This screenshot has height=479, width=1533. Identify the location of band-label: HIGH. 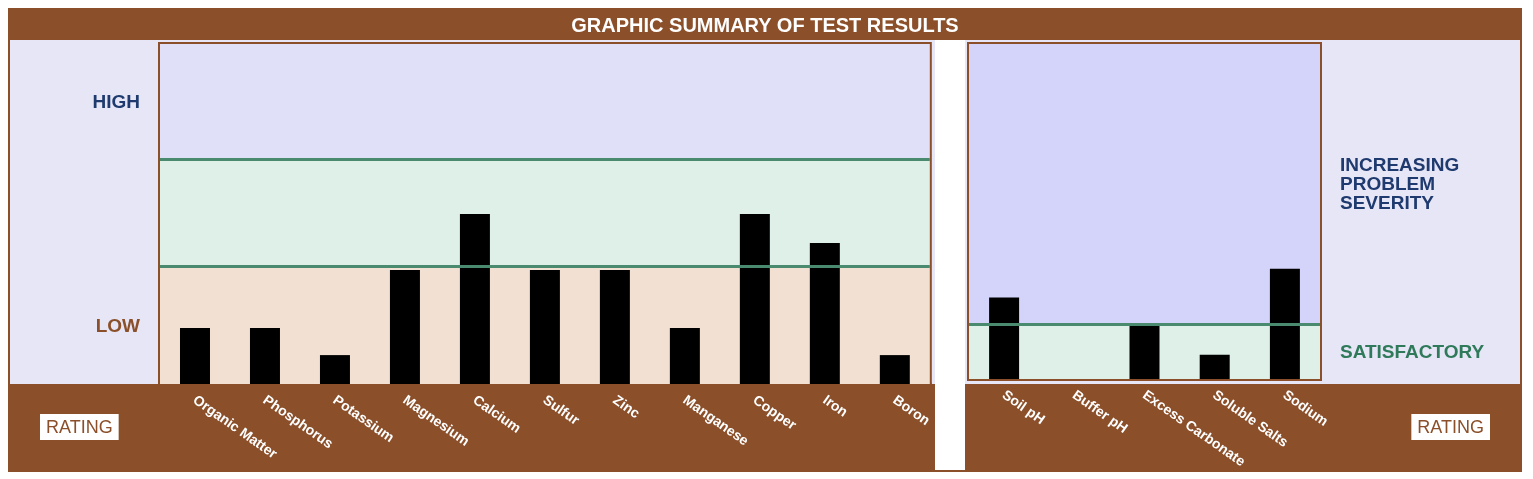
(116, 102).